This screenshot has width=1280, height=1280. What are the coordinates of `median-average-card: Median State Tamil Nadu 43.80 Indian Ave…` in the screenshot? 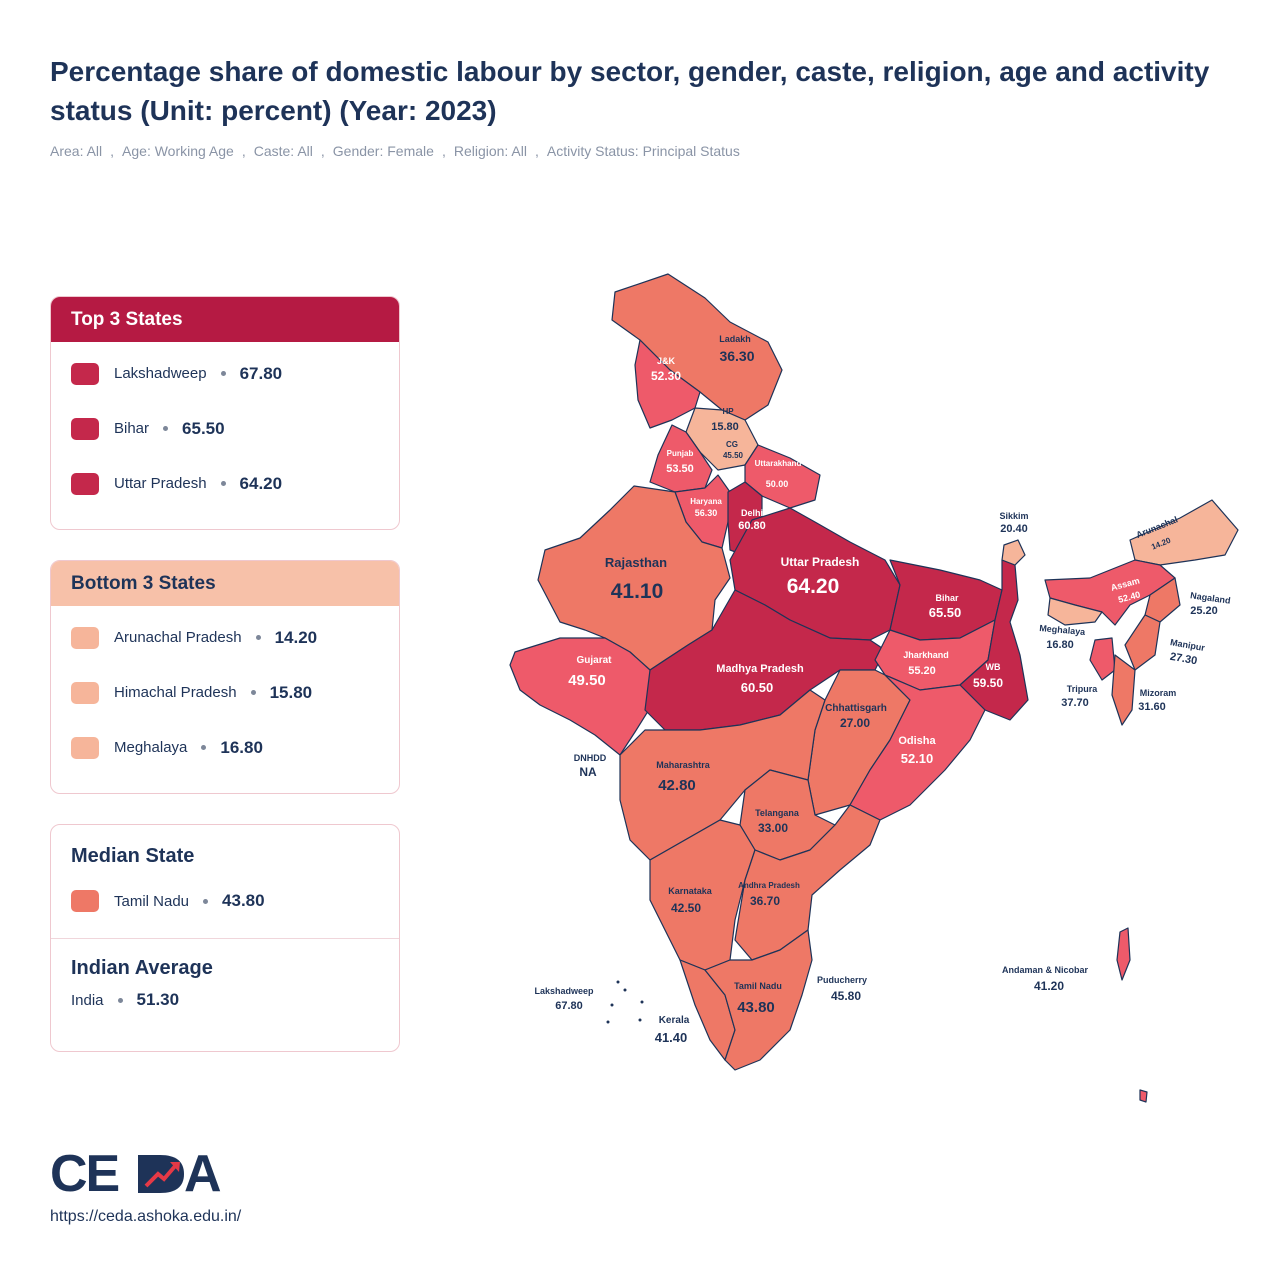 It's located at (225, 938).